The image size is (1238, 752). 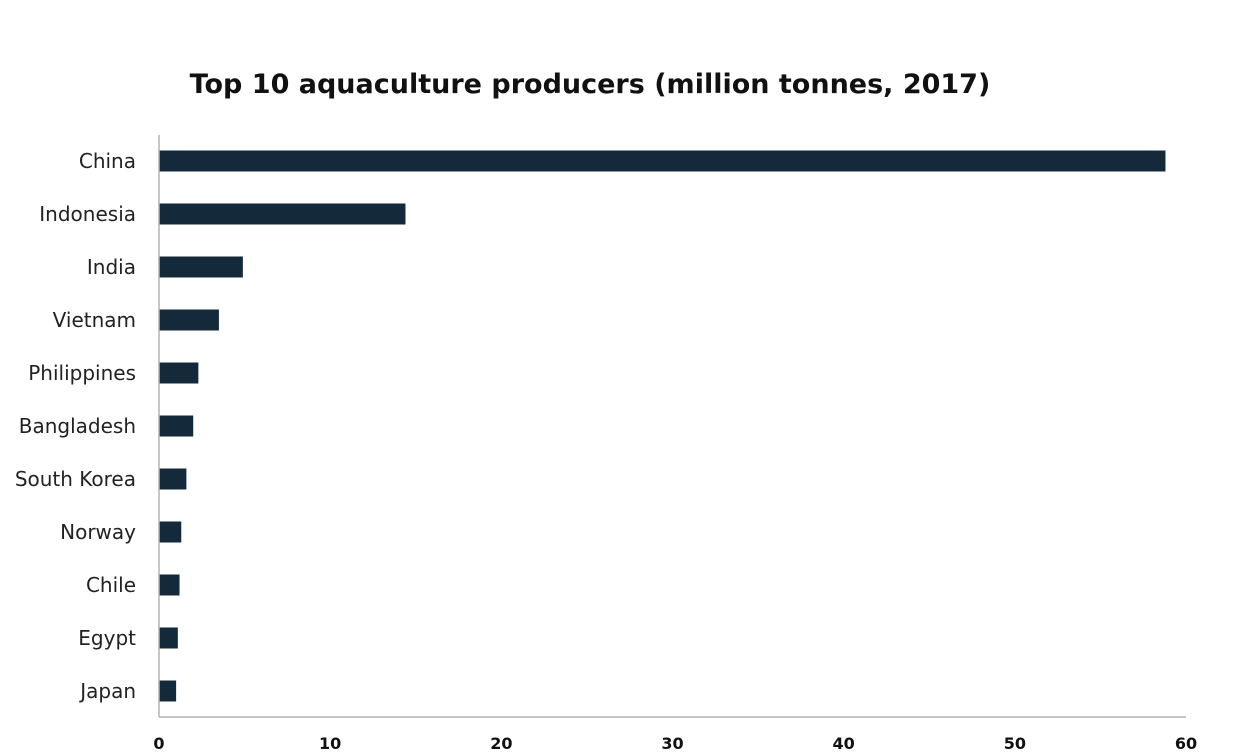 What do you see at coordinates (501, 743) in the screenshot?
I see `x-tick-label: 20` at bounding box center [501, 743].